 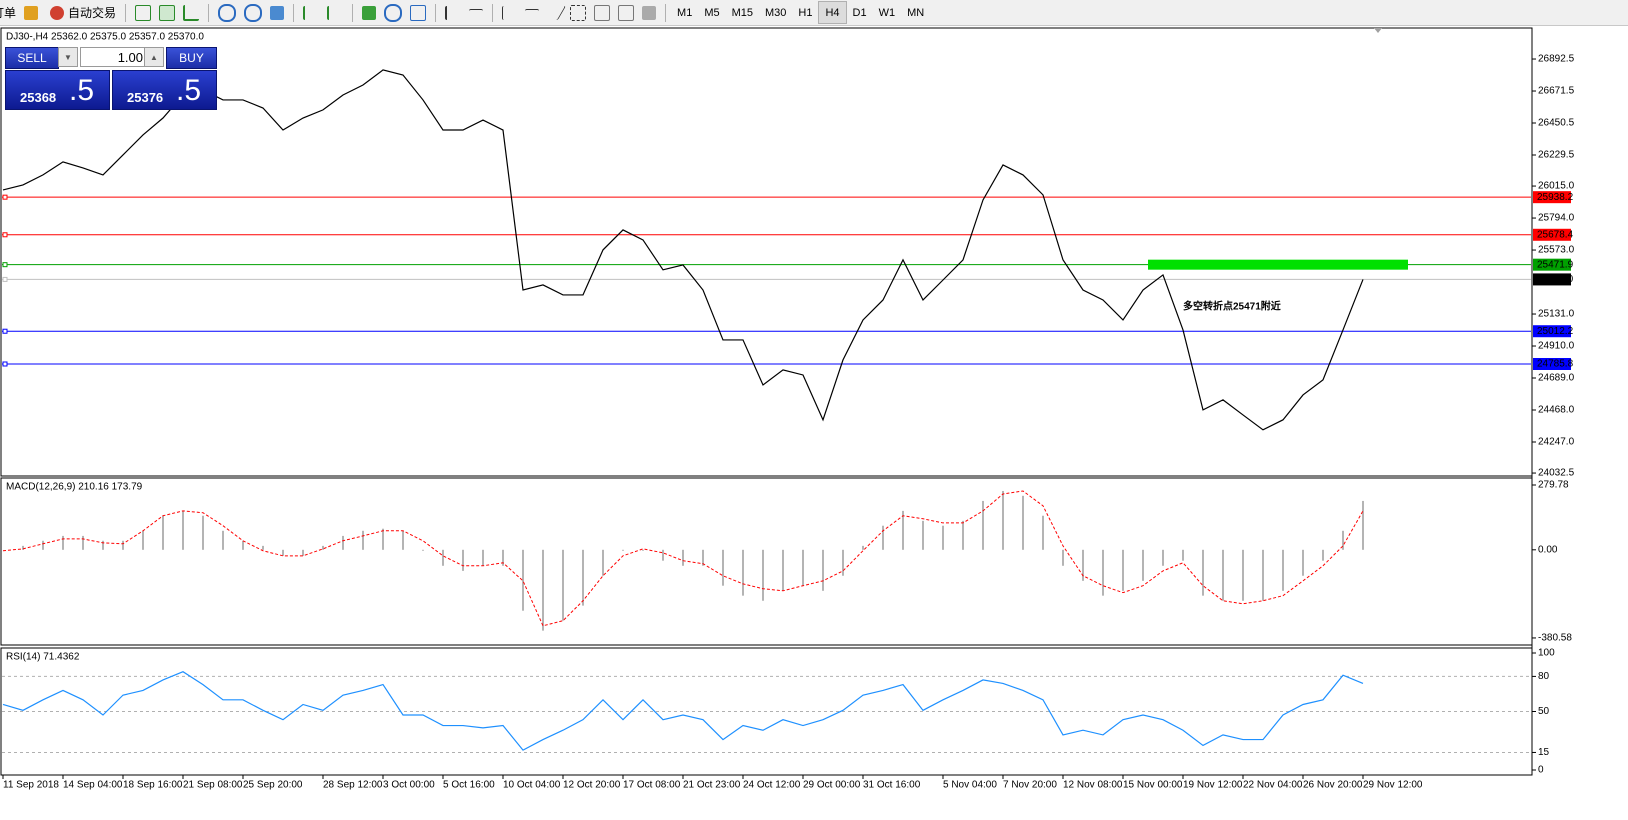 I want to click on timeframe-button: M15, so click(x=742, y=12).